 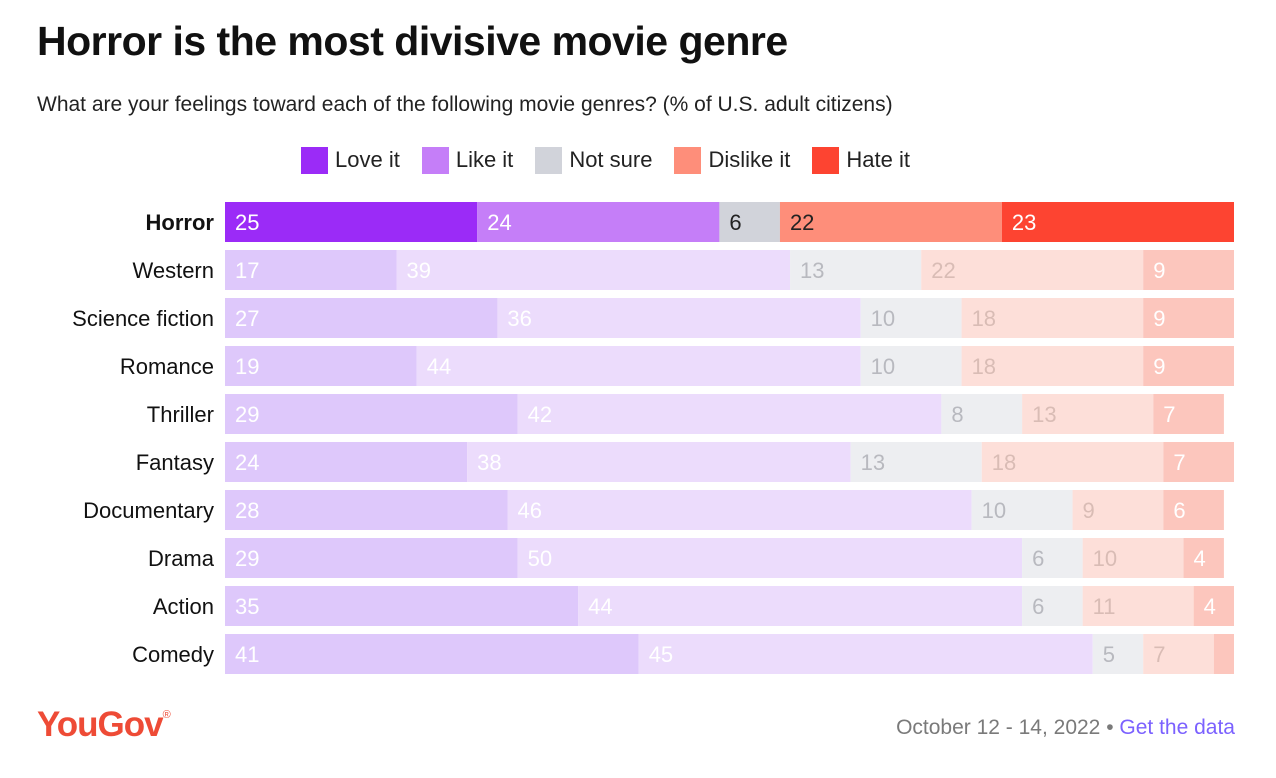 I want to click on bar-segment-western-like-it, so click(x=593, y=270).